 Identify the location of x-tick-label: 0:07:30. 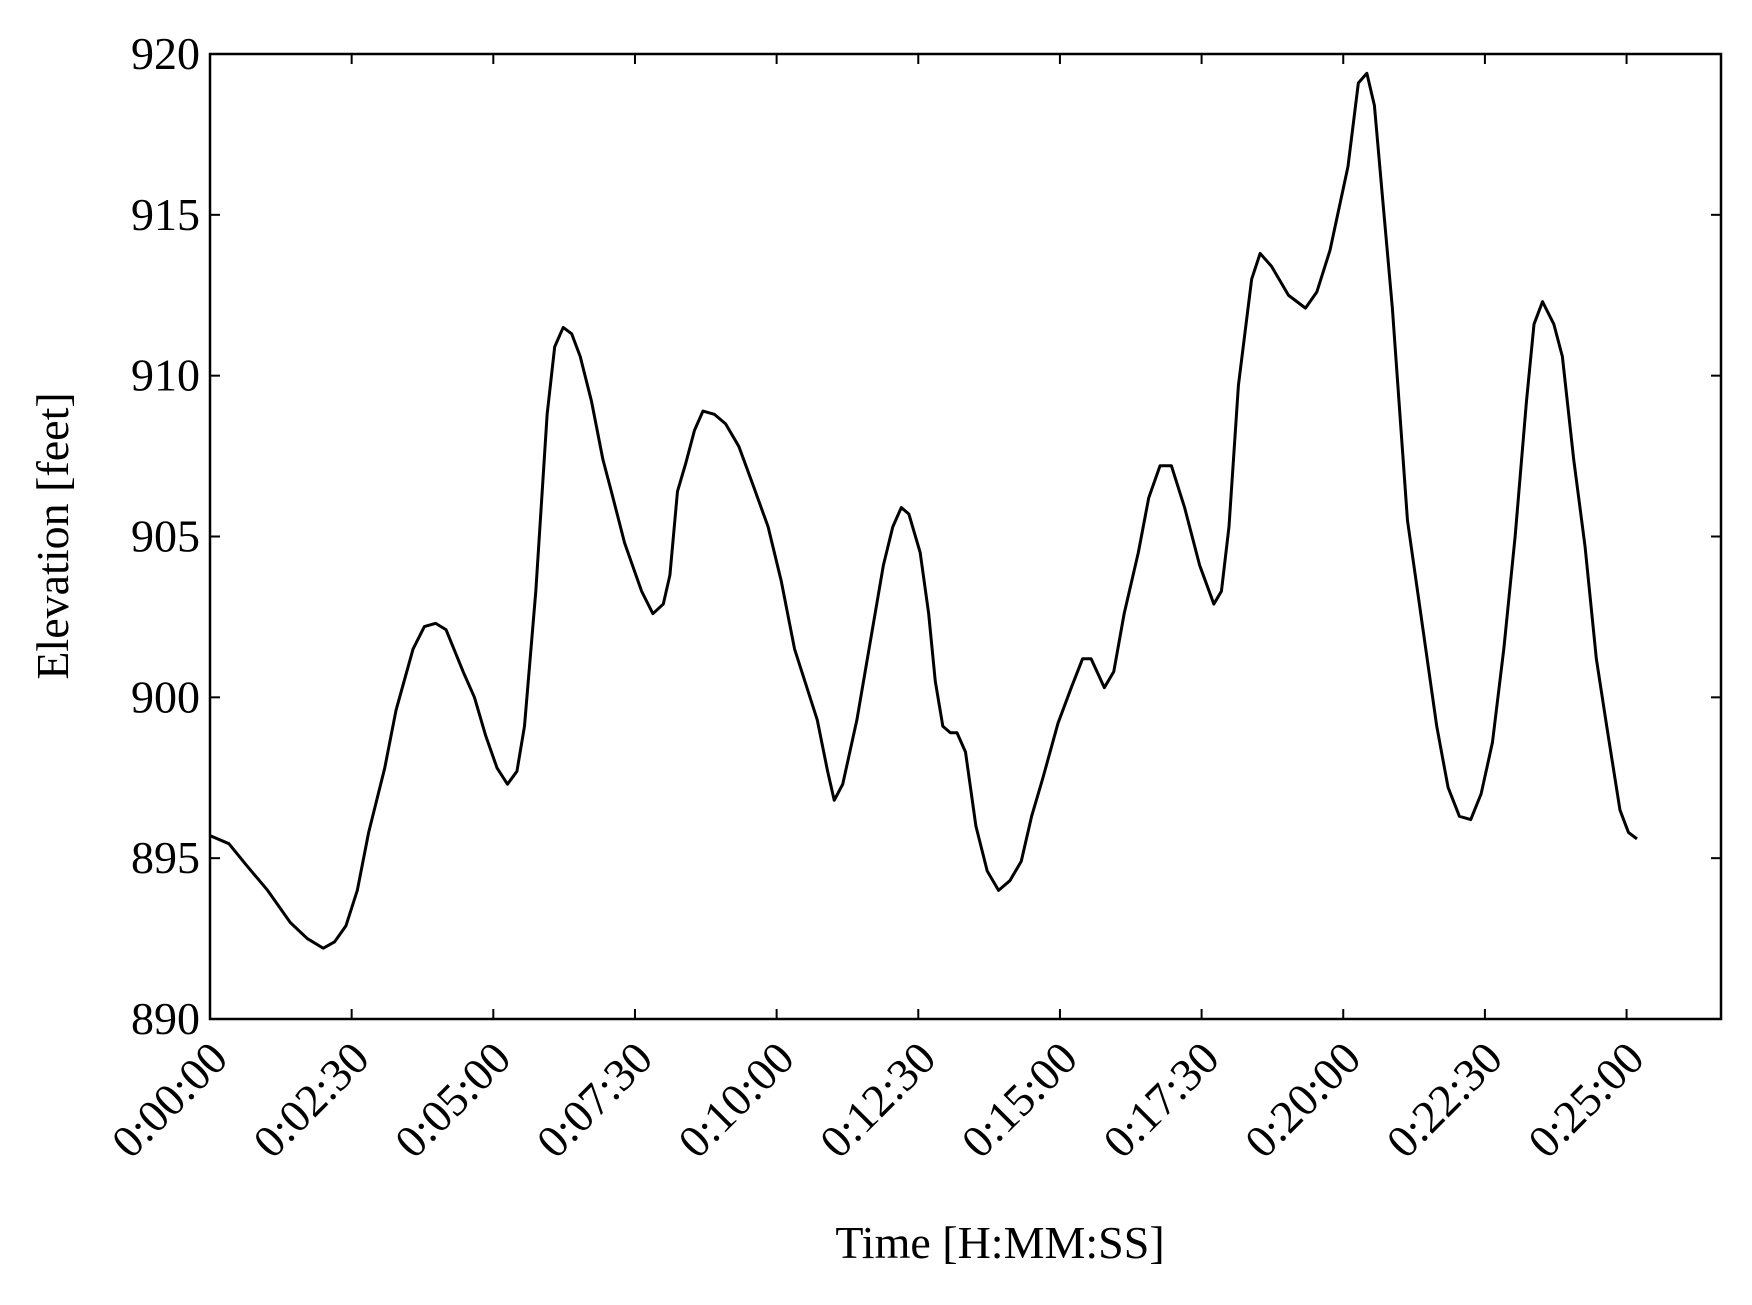
(594, 1099).